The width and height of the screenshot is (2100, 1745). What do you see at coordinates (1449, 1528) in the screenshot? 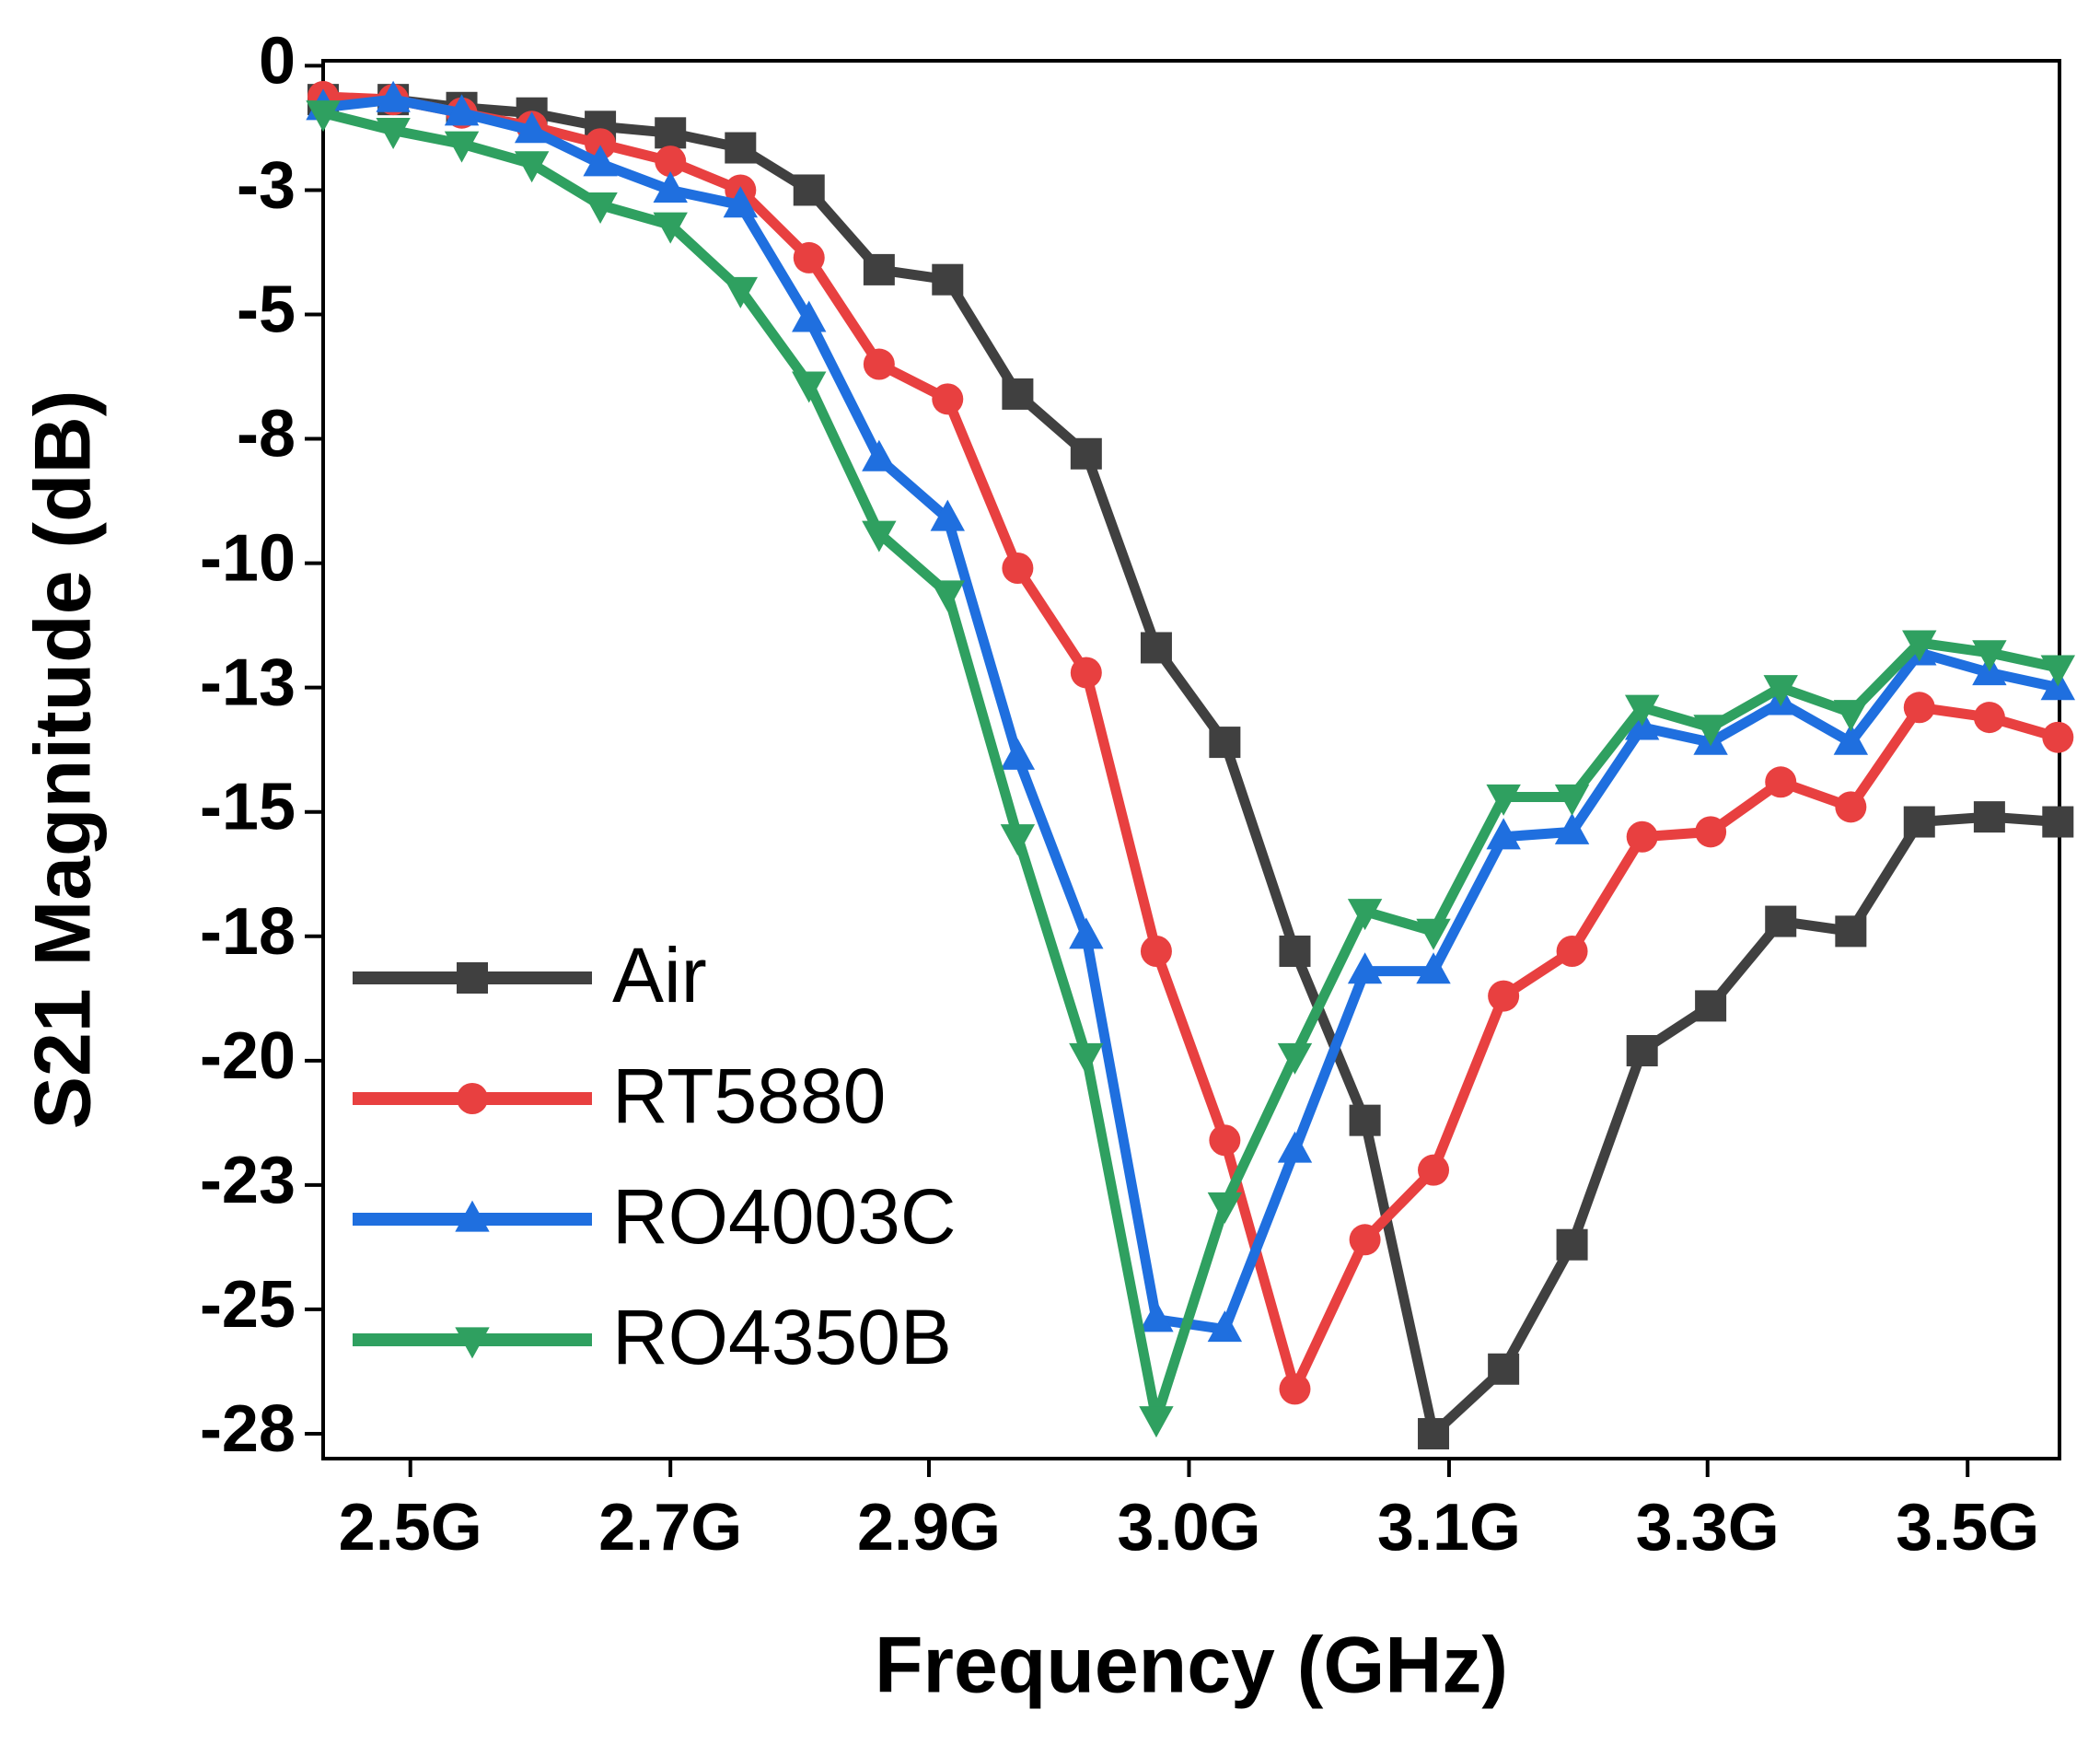
I see `x-tick-label: 3.1G` at bounding box center [1449, 1528].